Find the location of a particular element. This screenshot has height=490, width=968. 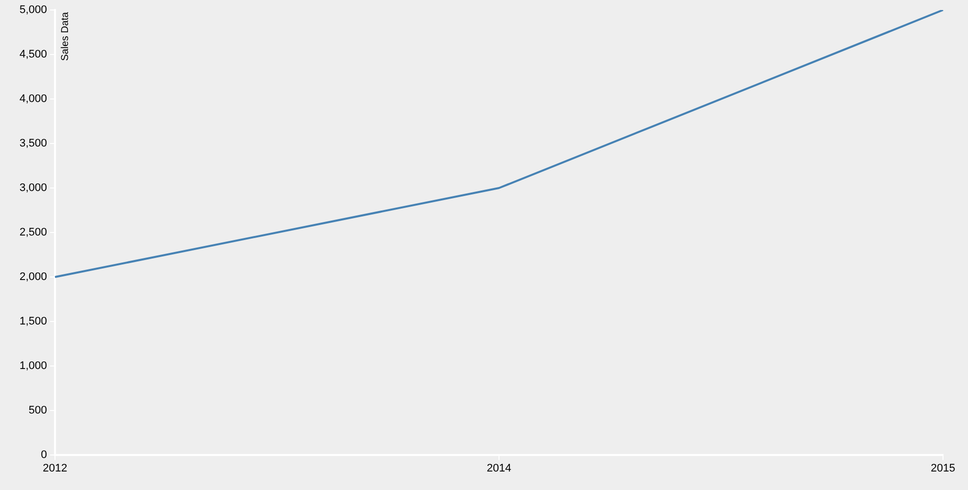

y-axis-title: Sales Data is located at coordinates (65, 36).